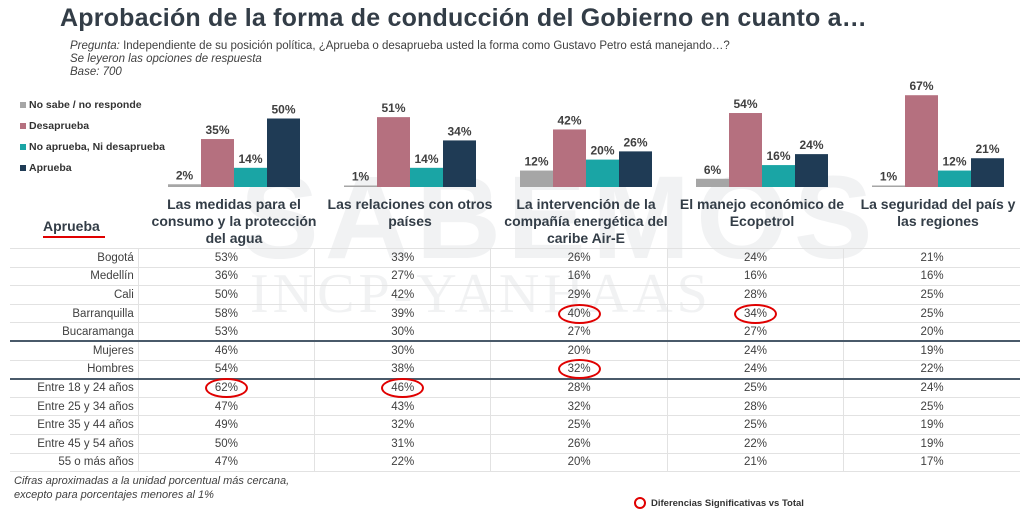 The image size is (1024, 511). Describe the element at coordinates (931, 388) in the screenshot. I see `table-cell: 24%` at that location.